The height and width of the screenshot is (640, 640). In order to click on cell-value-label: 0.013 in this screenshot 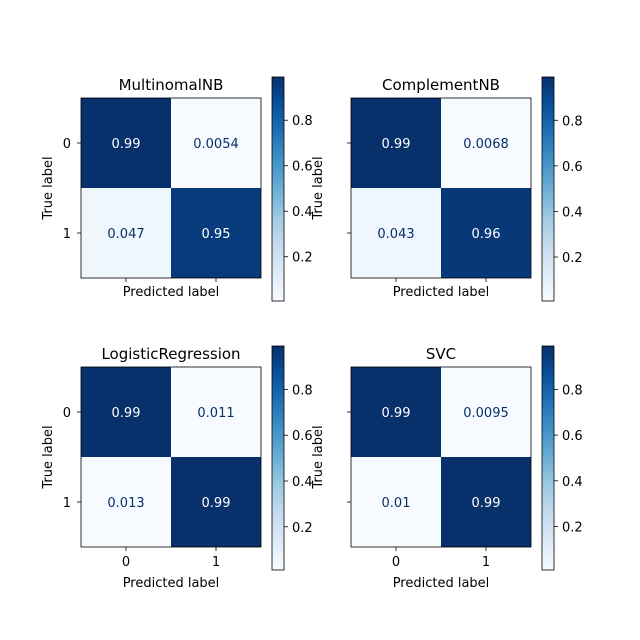, I will do `click(125, 503)`.